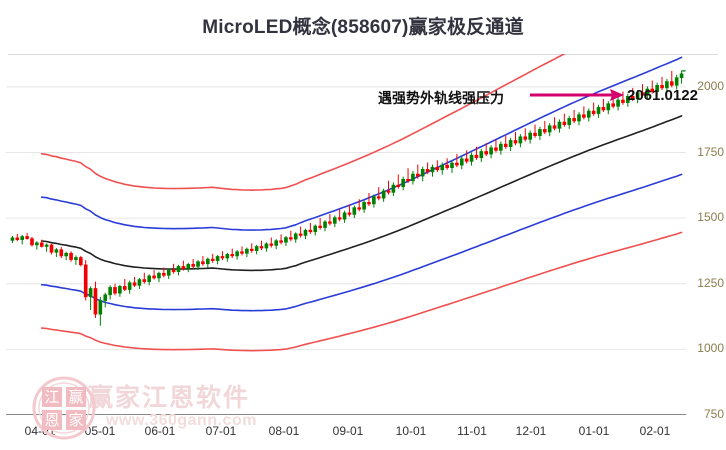 The width and height of the screenshot is (726, 450). What do you see at coordinates (411, 431) in the screenshot?
I see `x-axis-tick-label: 10-01` at bounding box center [411, 431].